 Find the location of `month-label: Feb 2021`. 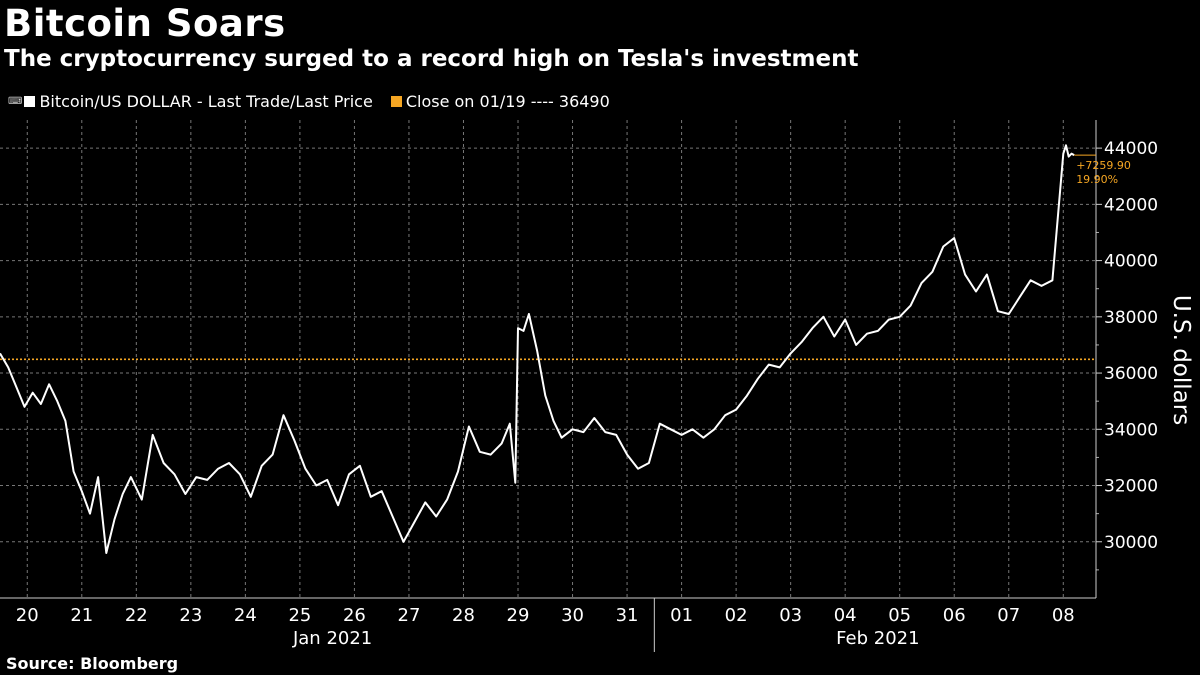

month-label: Feb 2021 is located at coordinates (877, 638).